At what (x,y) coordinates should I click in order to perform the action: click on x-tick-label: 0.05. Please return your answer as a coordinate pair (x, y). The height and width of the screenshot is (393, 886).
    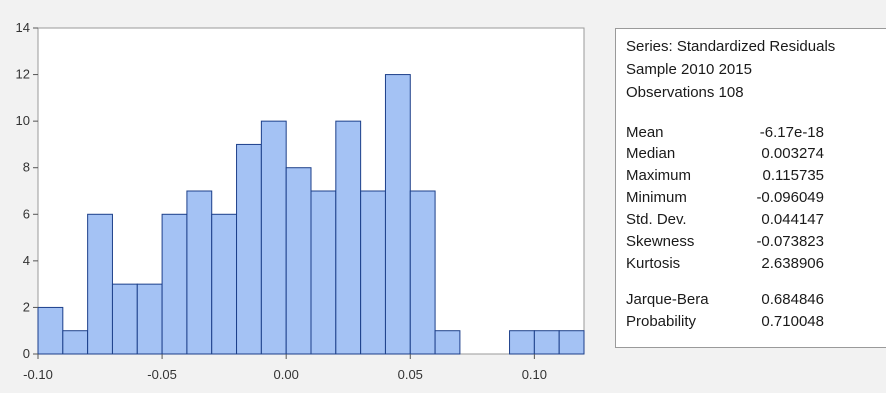
    Looking at the image, I should click on (410, 374).